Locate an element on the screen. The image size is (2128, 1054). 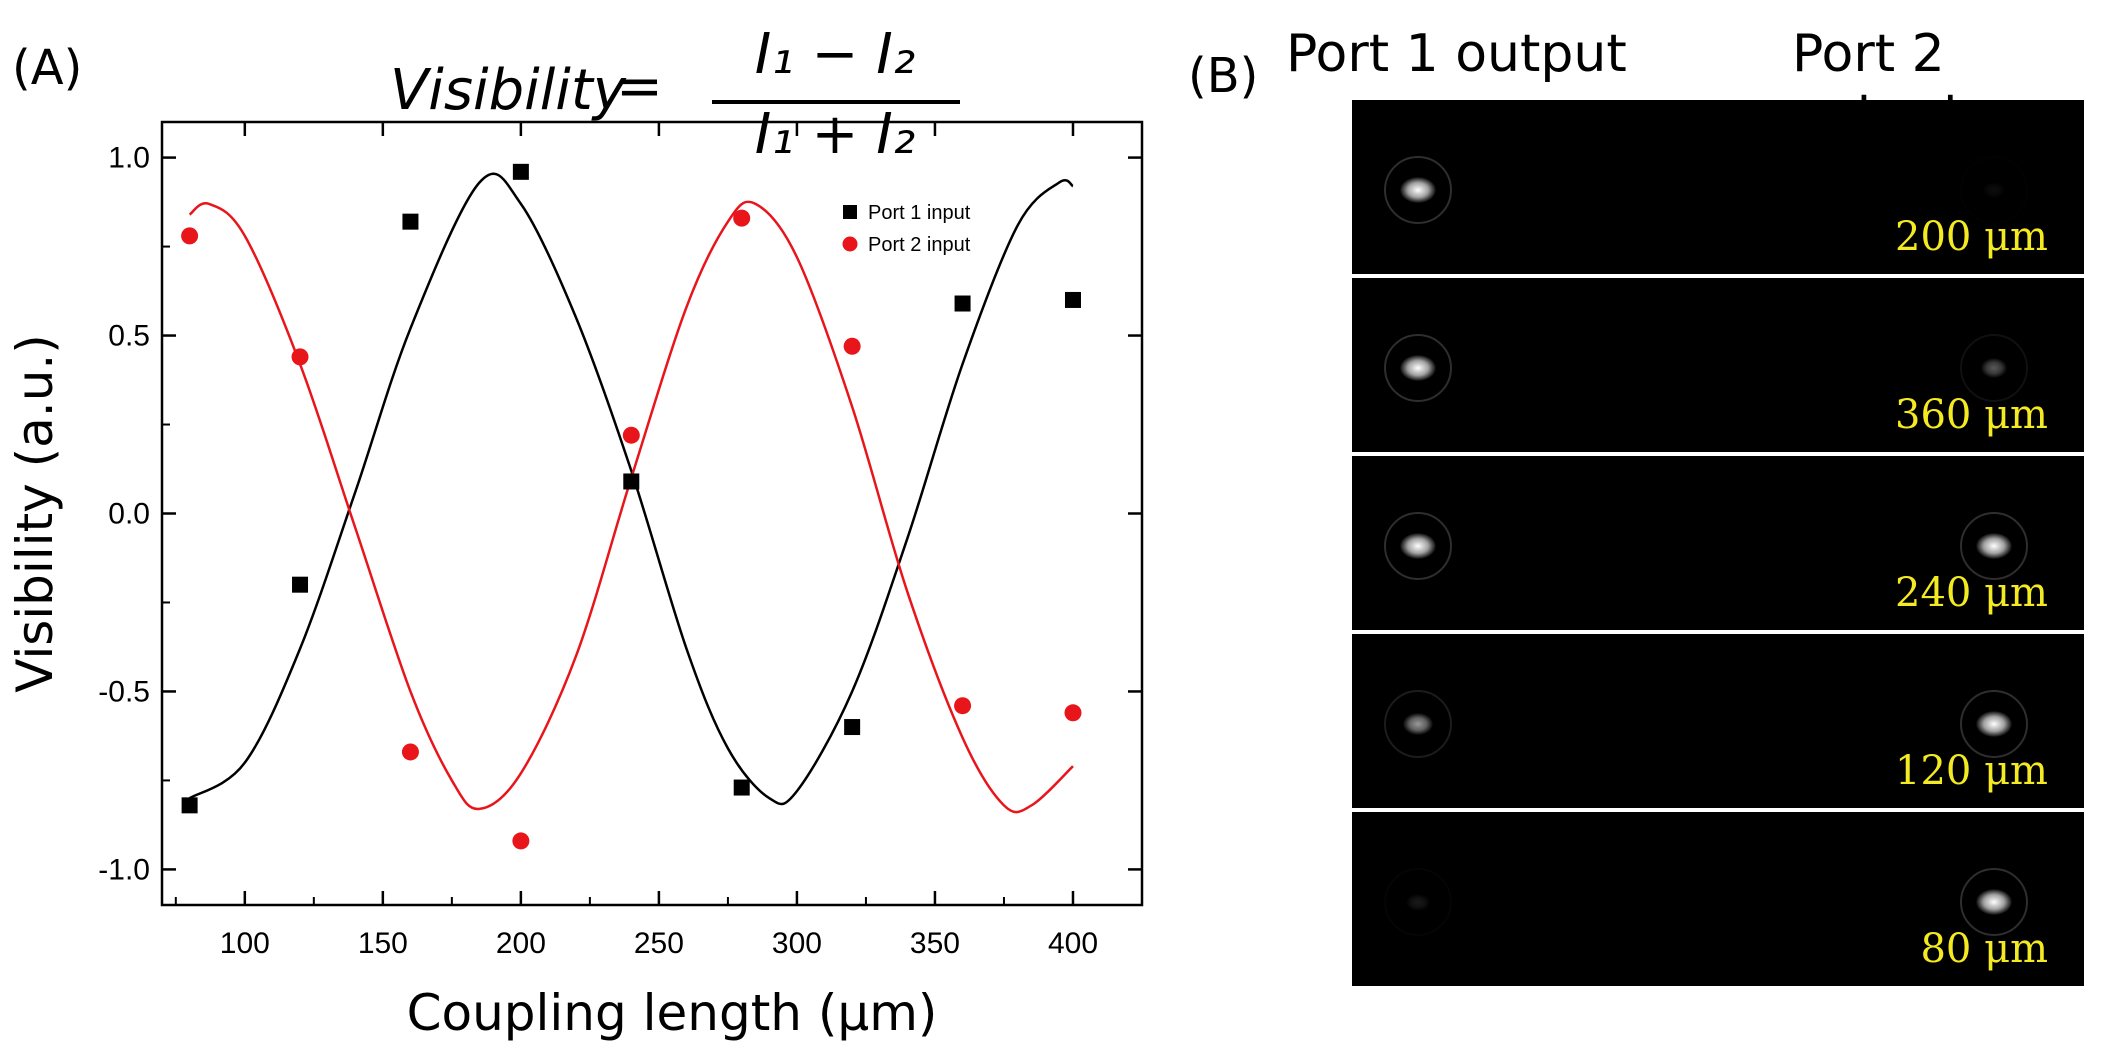
y-tick-label: 1.0 is located at coordinates (129, 158).